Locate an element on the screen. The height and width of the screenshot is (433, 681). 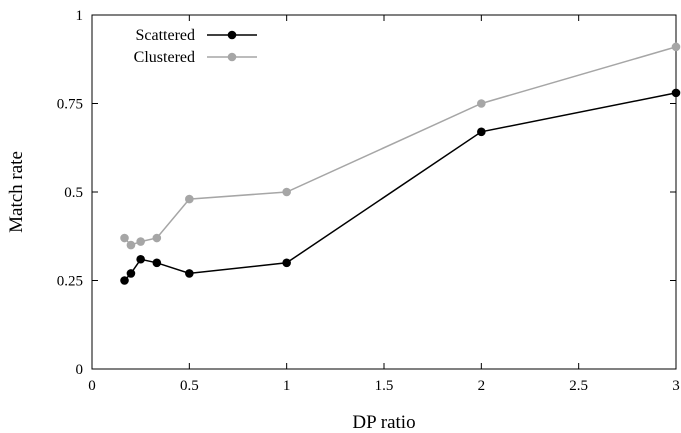
y-tick-label: 1 is located at coordinates (80, 16).